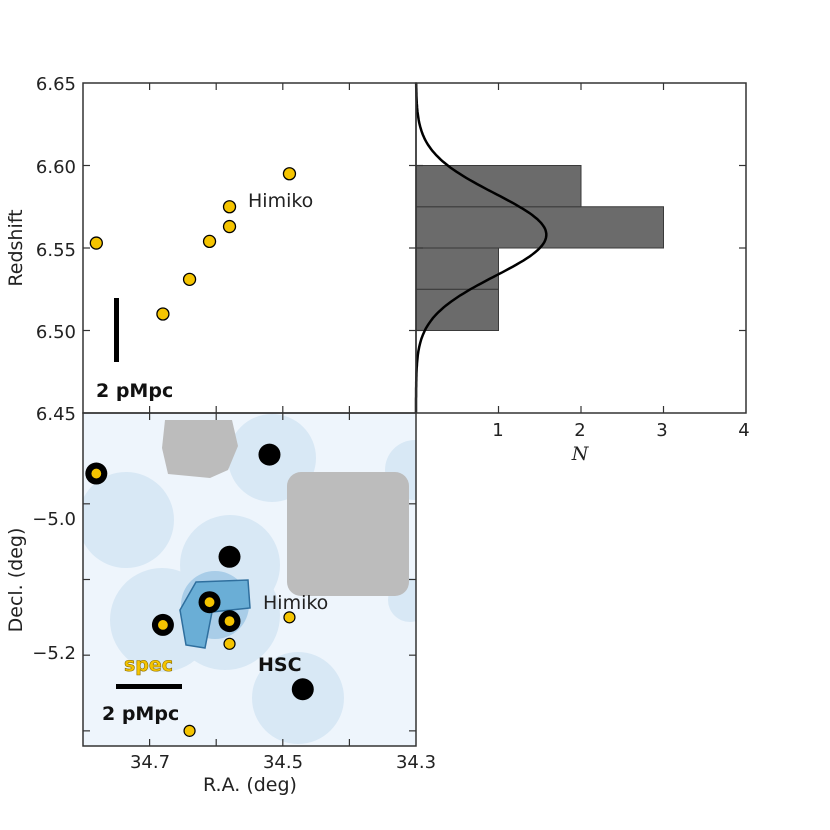 The height and width of the screenshot is (830, 830). I want to click on ytick-label: −5.2, so click(54, 653).